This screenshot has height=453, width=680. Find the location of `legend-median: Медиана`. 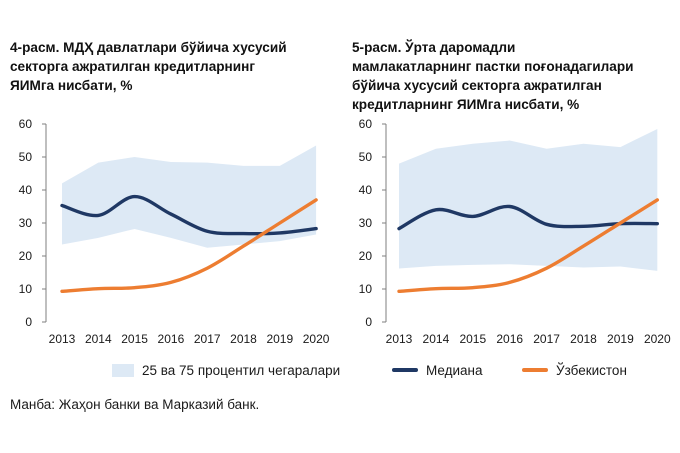

legend-median: Медиана is located at coordinates (437, 370).